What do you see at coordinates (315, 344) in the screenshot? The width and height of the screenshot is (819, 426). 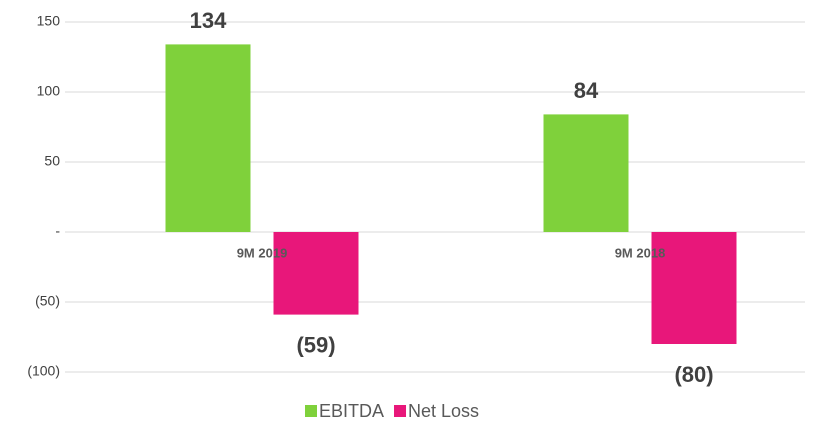 I see `data-label: (59)` at bounding box center [315, 344].